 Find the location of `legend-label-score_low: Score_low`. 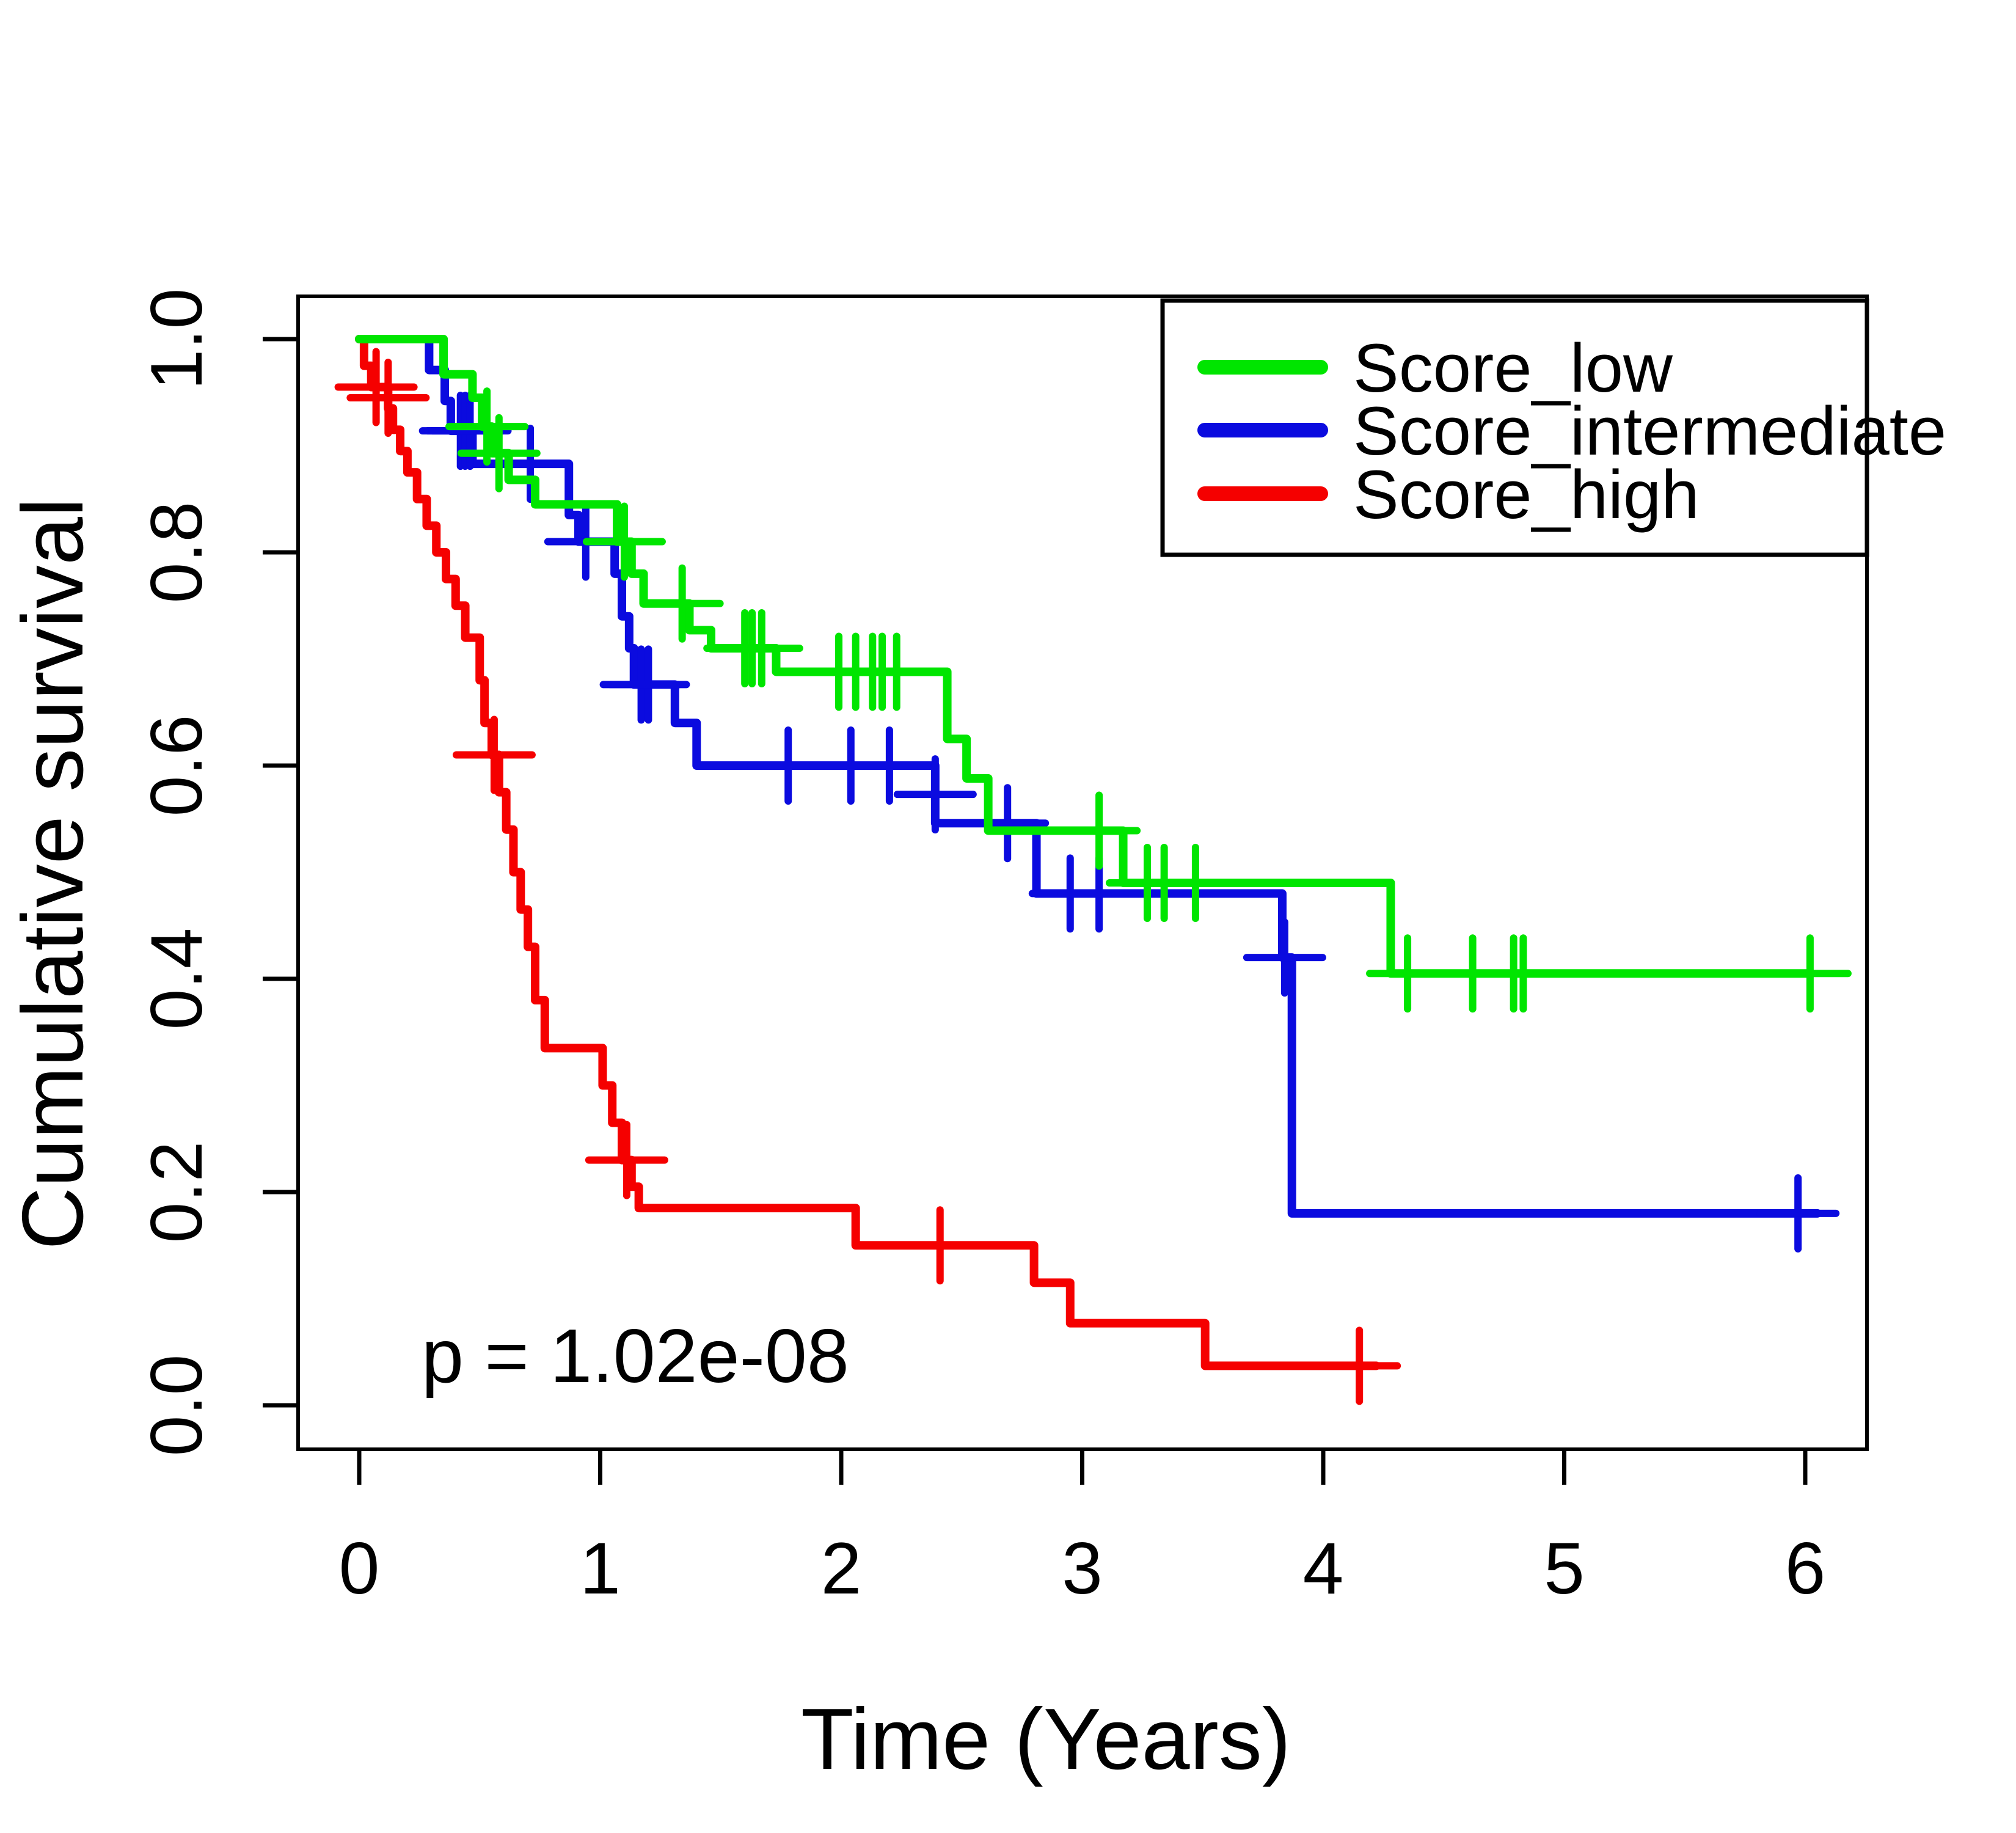

legend-label-score_low: Score_low is located at coordinates (1513, 368).